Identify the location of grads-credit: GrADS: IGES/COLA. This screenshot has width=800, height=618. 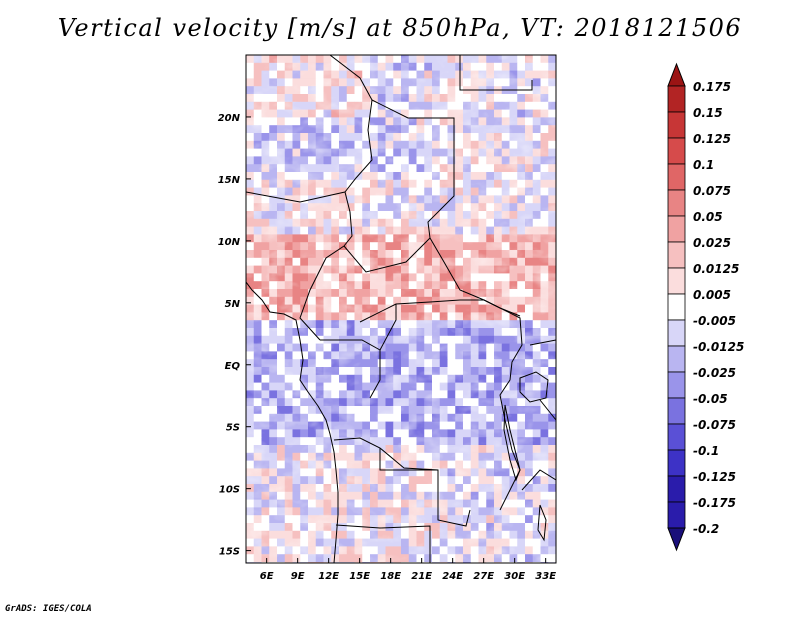
(48, 609).